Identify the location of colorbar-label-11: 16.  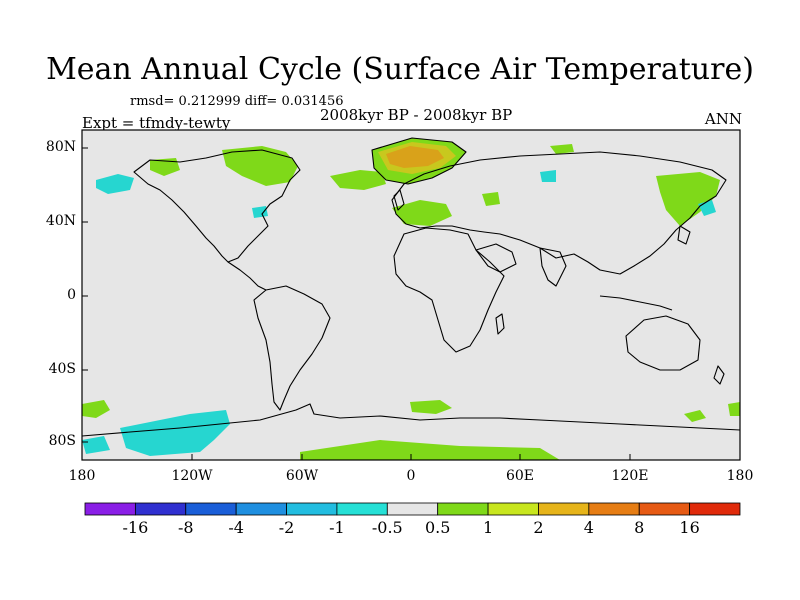
(689, 527).